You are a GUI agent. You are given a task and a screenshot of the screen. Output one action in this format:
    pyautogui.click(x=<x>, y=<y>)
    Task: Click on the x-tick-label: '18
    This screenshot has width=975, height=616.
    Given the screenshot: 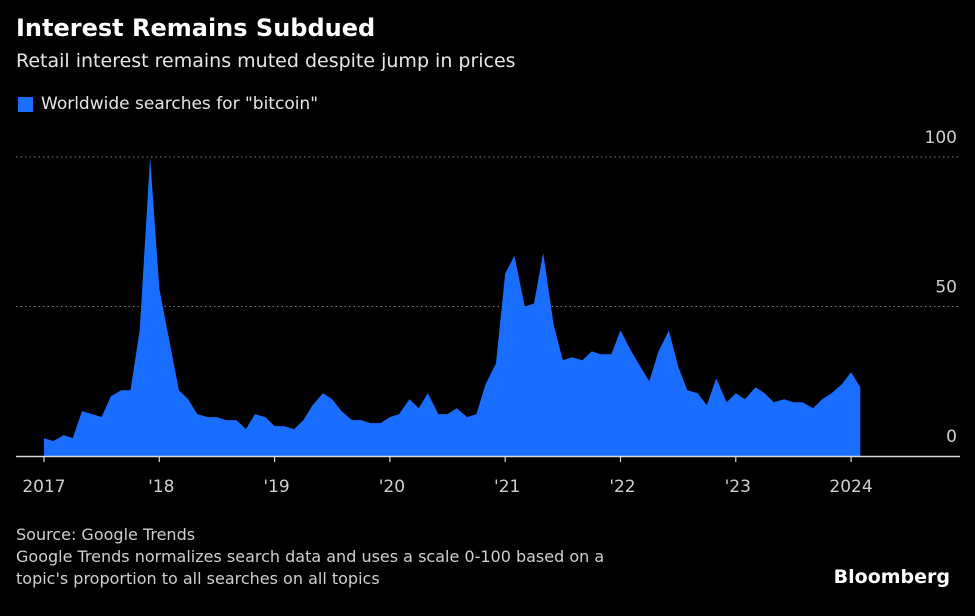 What is the action you would take?
    pyautogui.click(x=161, y=487)
    